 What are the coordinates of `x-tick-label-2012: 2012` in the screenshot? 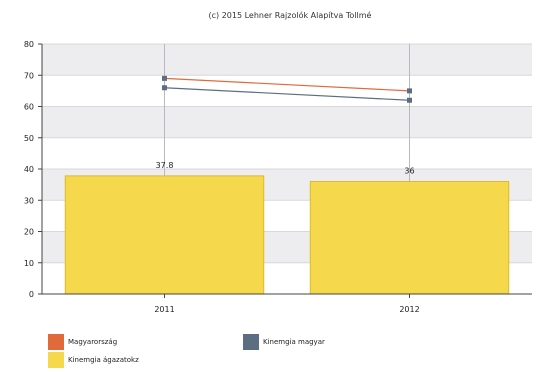 It's located at (409, 309).